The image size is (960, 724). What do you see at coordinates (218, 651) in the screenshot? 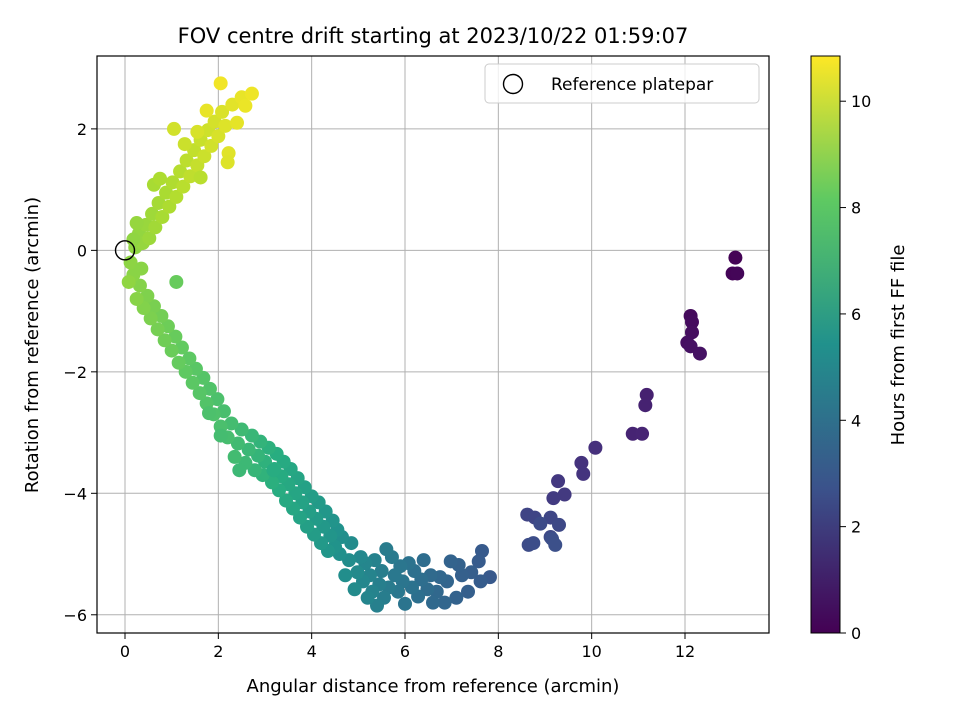
I see `x-tick-label: 2` at bounding box center [218, 651].